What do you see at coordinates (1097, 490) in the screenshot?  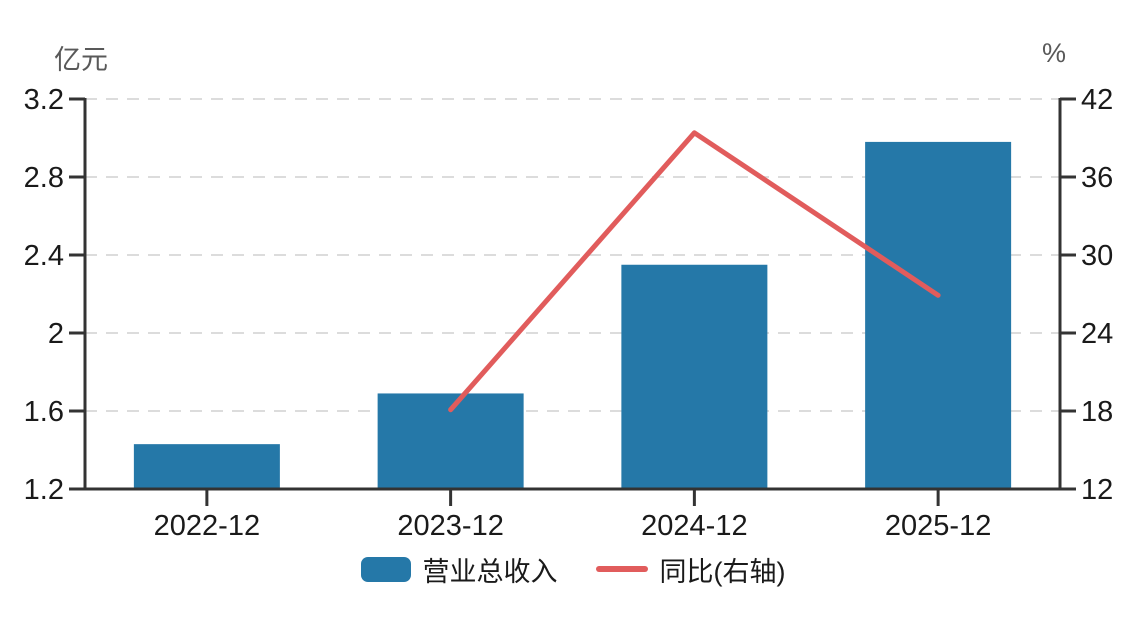 I see `right-axis-tick-label: 12` at bounding box center [1097, 490].